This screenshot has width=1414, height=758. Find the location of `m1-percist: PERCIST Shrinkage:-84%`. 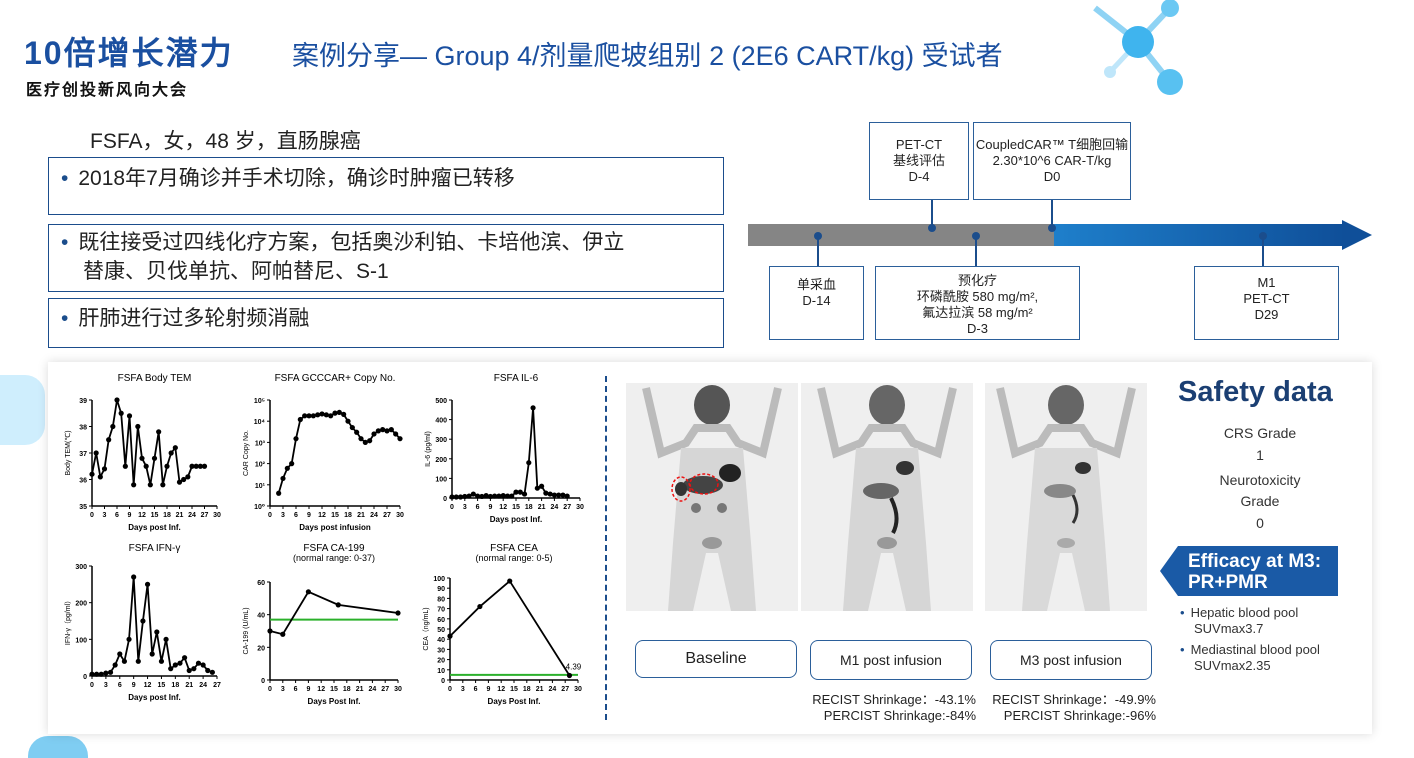

m1-percist: PERCIST Shrinkage:-84% is located at coordinates (899, 715).